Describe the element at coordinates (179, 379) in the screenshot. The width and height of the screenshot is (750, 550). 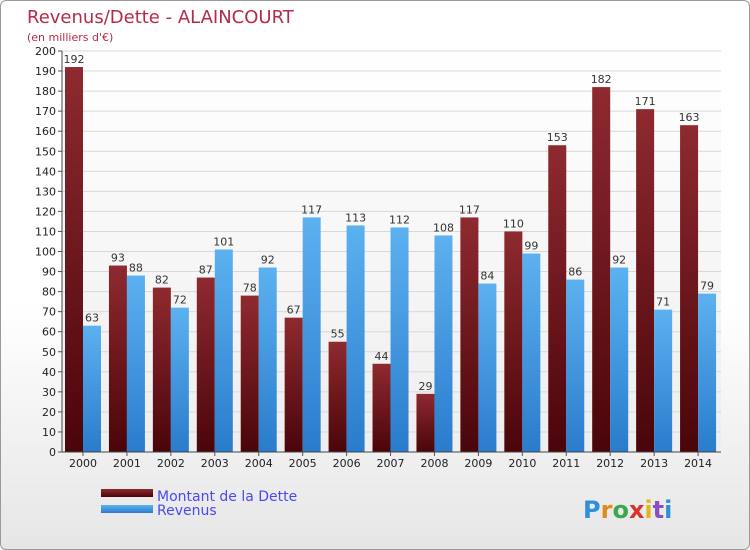
I see `bar-revenus-2002` at that location.